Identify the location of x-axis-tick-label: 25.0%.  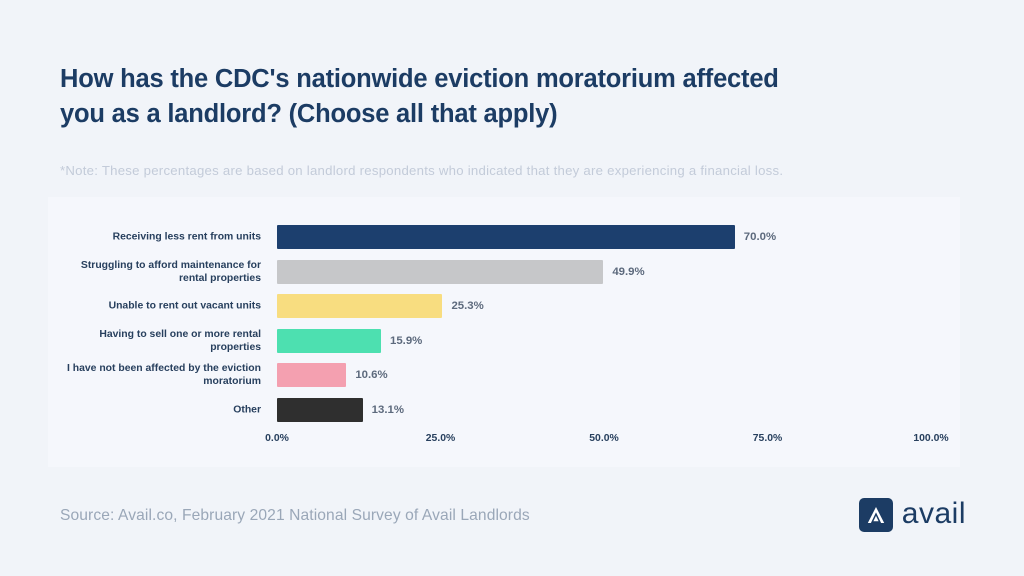
(440, 438).